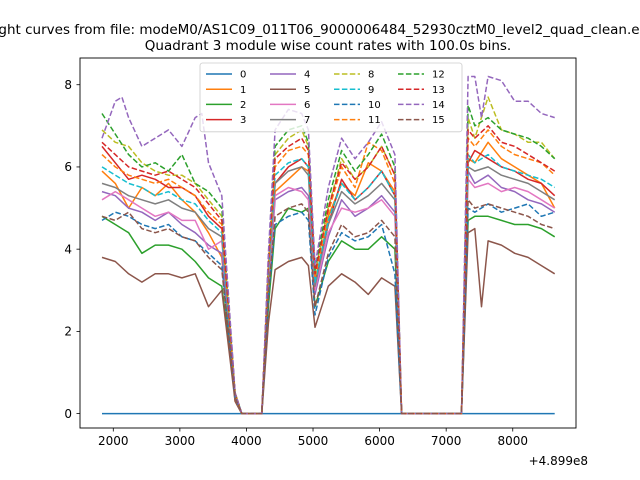 This screenshot has width=640, height=480. What do you see at coordinates (374, 105) in the screenshot?
I see `legend-label-10: 10` at bounding box center [374, 105].